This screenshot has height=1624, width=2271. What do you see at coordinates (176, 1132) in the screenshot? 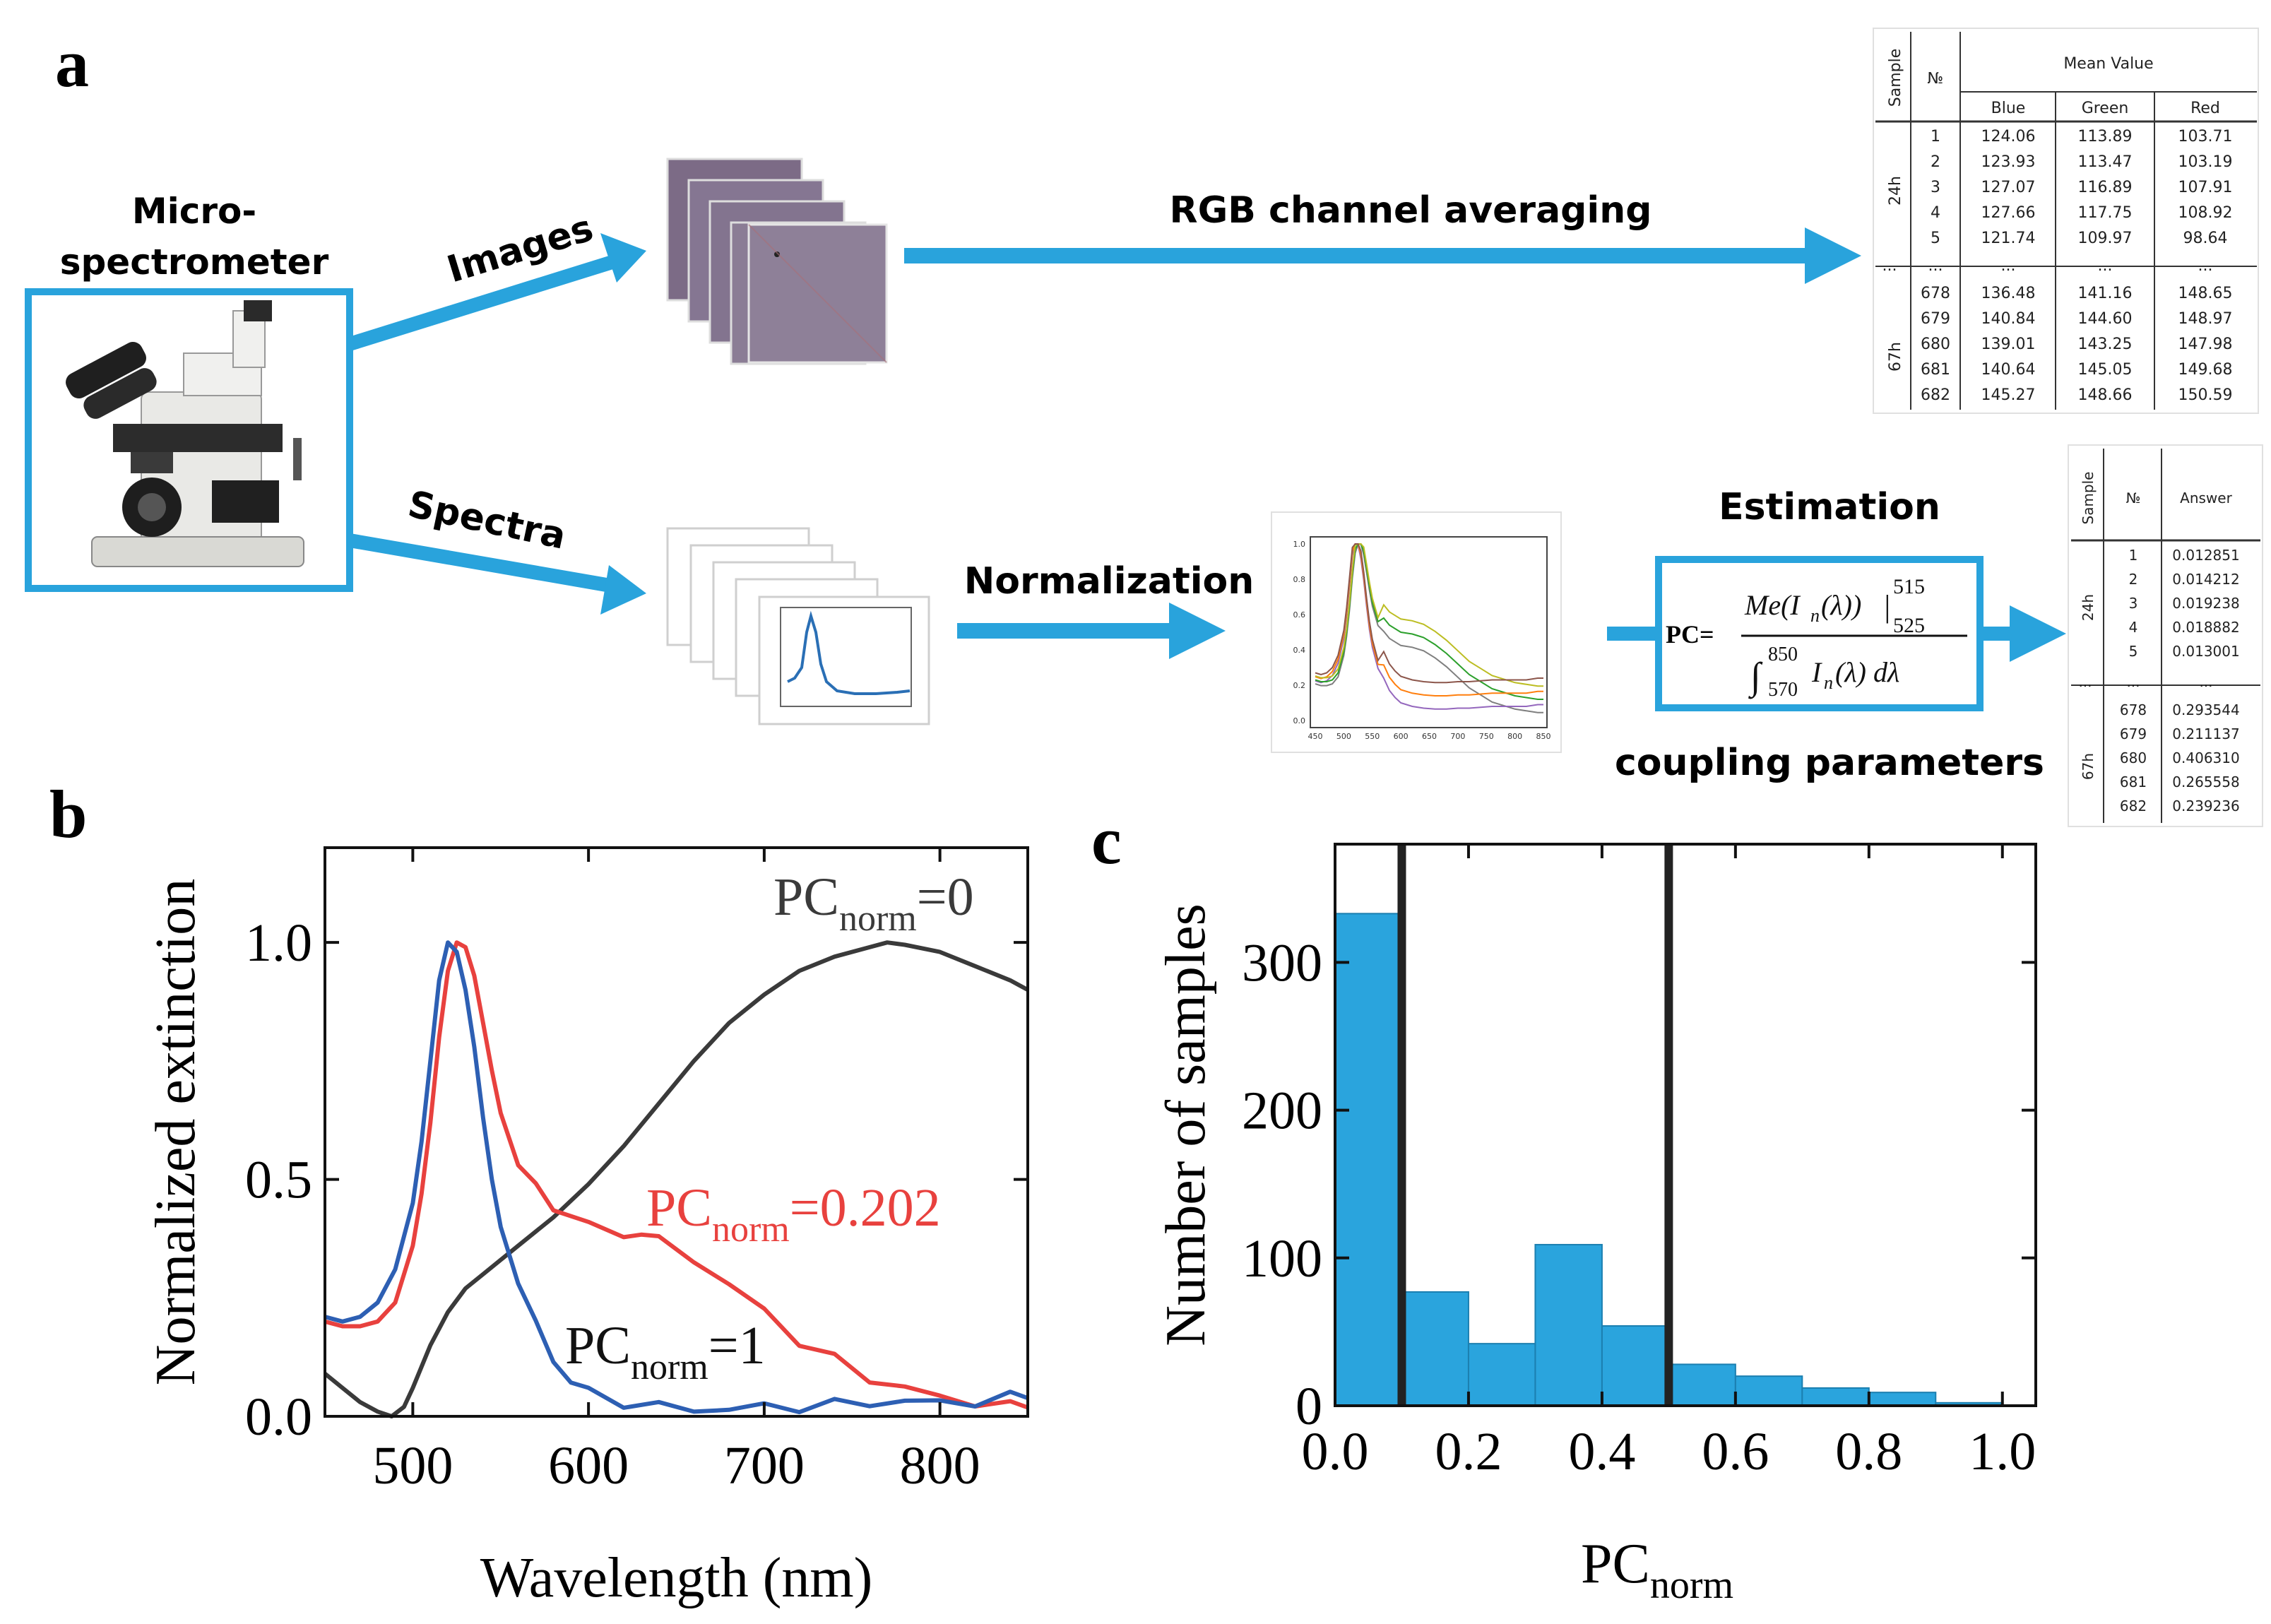
I see `y-axis-title-b: Normalized extinction` at bounding box center [176, 1132].